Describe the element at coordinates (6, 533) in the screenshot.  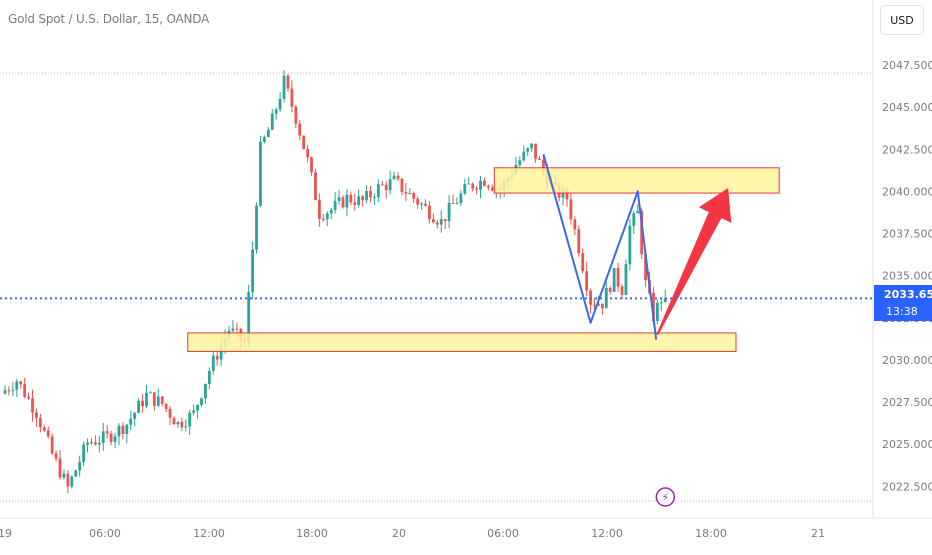
I see `x-tick-label: 19` at that location.